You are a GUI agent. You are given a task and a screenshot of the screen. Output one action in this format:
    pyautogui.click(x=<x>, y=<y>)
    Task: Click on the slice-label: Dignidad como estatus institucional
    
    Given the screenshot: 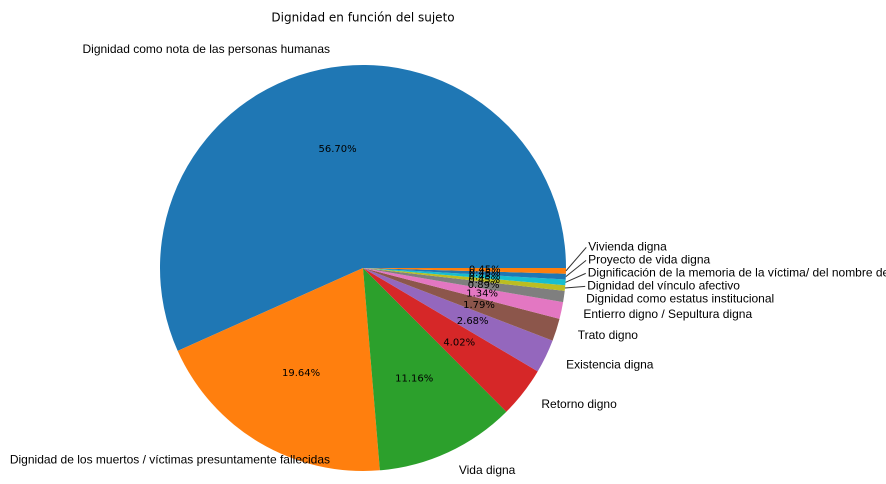 What is the action you would take?
    pyautogui.click(x=680, y=299)
    